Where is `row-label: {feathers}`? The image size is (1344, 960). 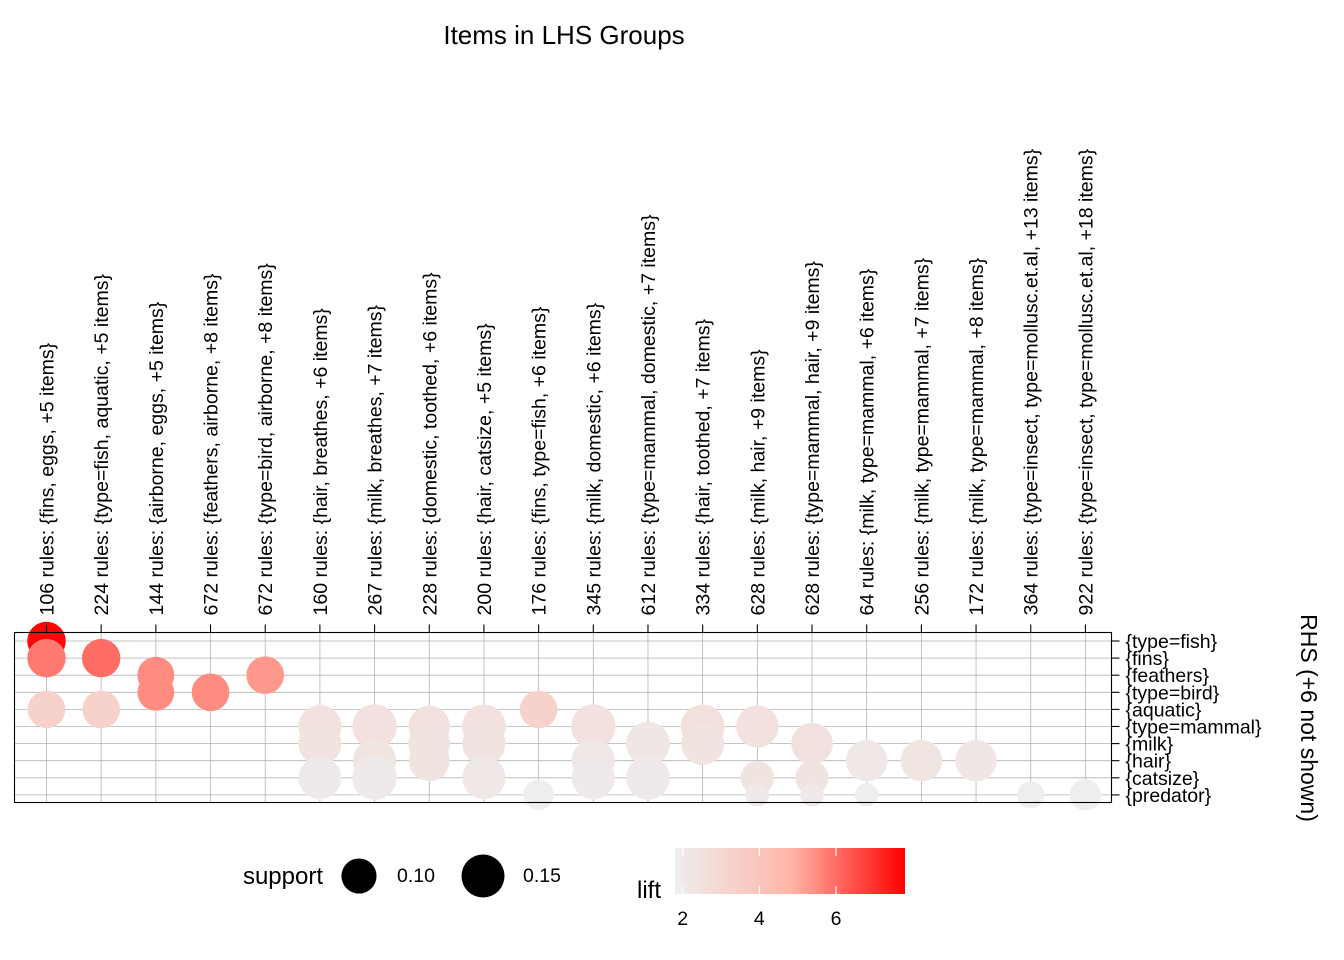
row-label: {feathers} is located at coordinates (1168, 676).